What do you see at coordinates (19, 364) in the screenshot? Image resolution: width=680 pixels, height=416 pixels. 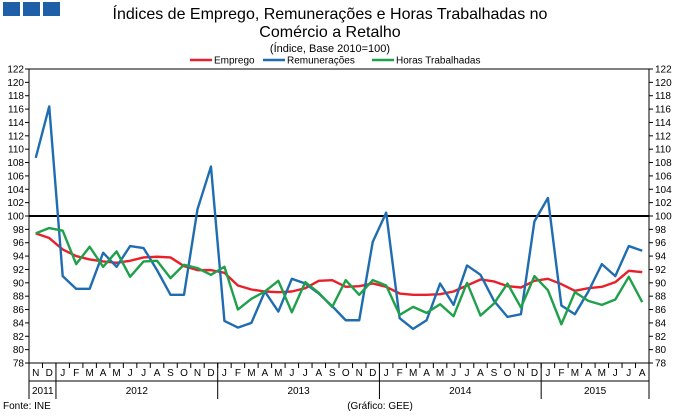 I see `y-tick-label-left: 78` at bounding box center [19, 364].